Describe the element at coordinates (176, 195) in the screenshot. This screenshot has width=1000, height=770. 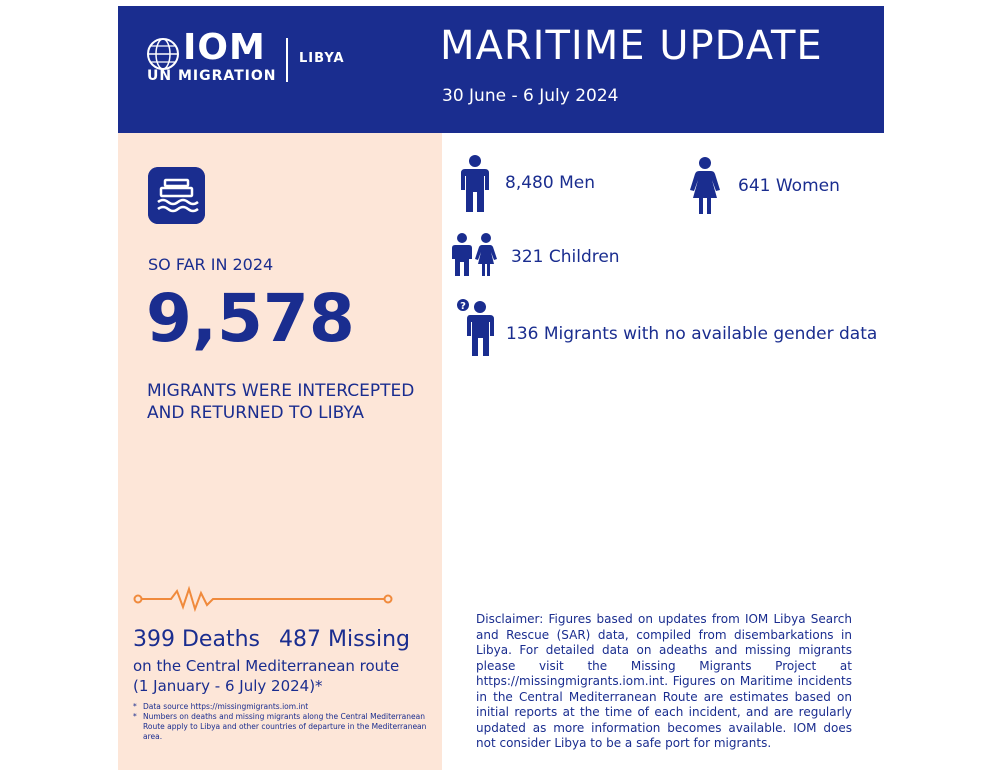
I see `boat-icon` at that location.